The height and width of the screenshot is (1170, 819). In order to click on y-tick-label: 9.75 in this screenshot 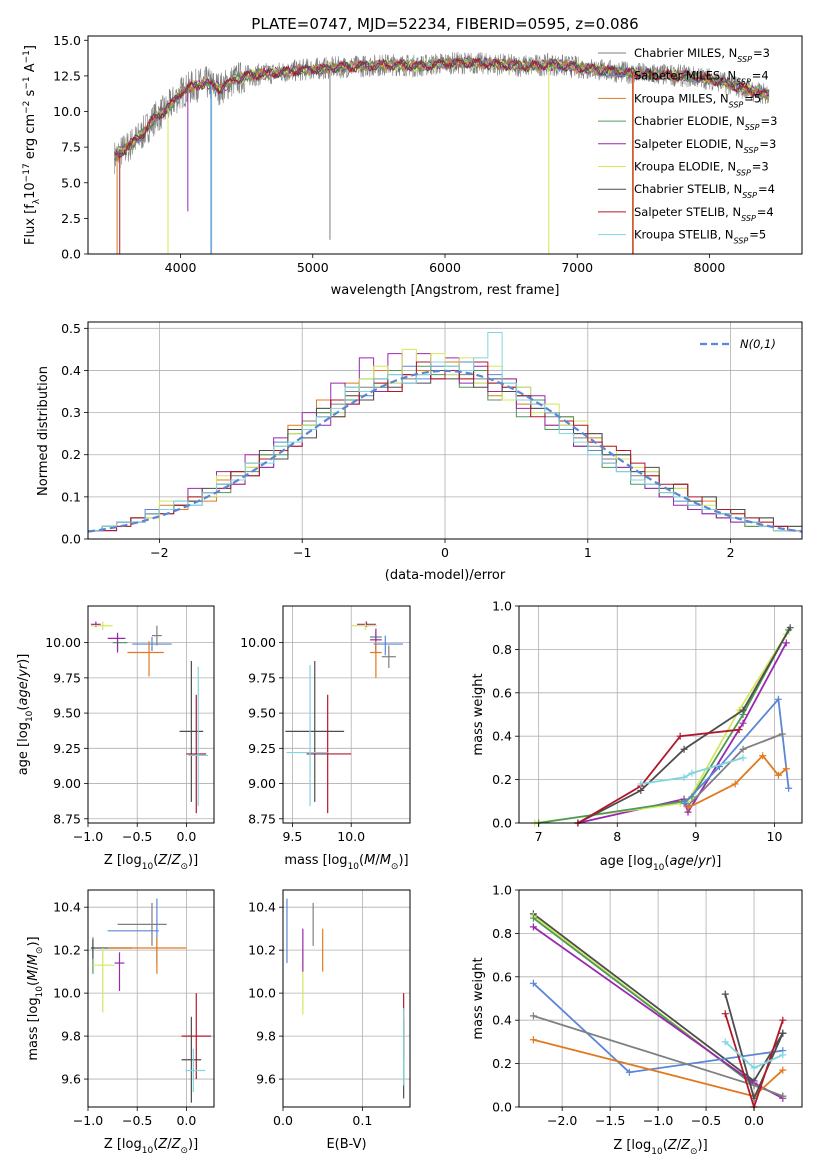, I will do `click(262, 677)`.